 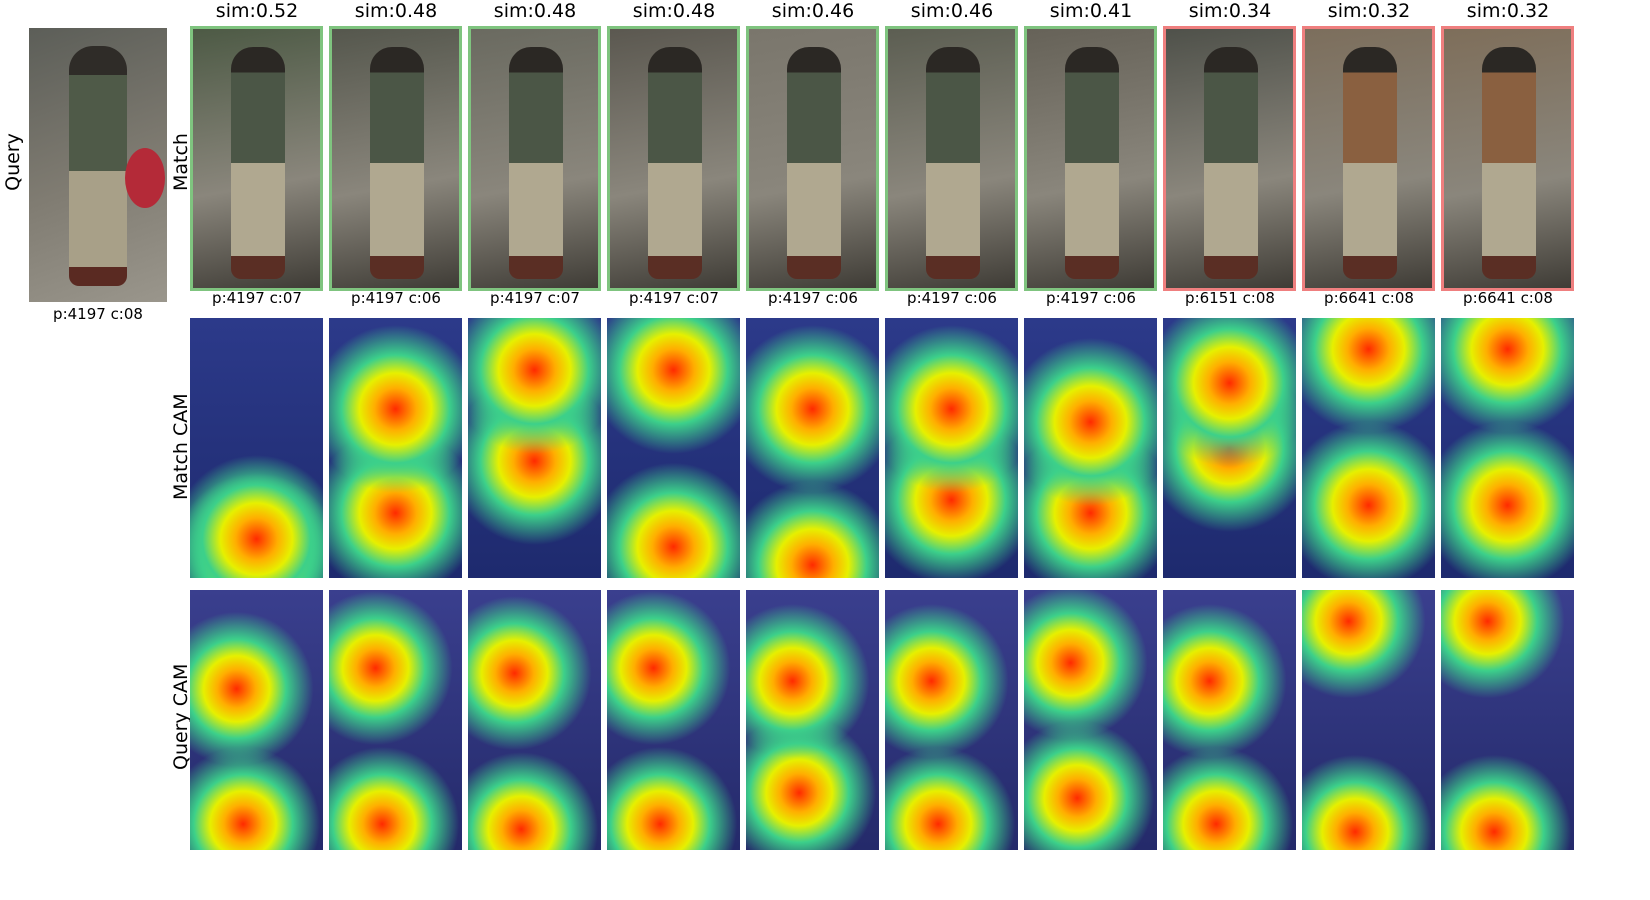 I want to click on match-similarity-2: sim:0.48, so click(x=396, y=11).